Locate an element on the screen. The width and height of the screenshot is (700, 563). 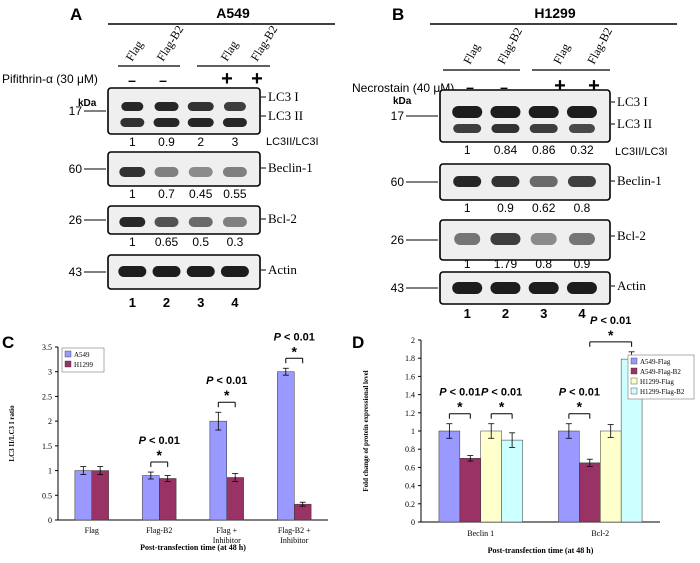
panel-label-d: D is located at coordinates (358, 342).